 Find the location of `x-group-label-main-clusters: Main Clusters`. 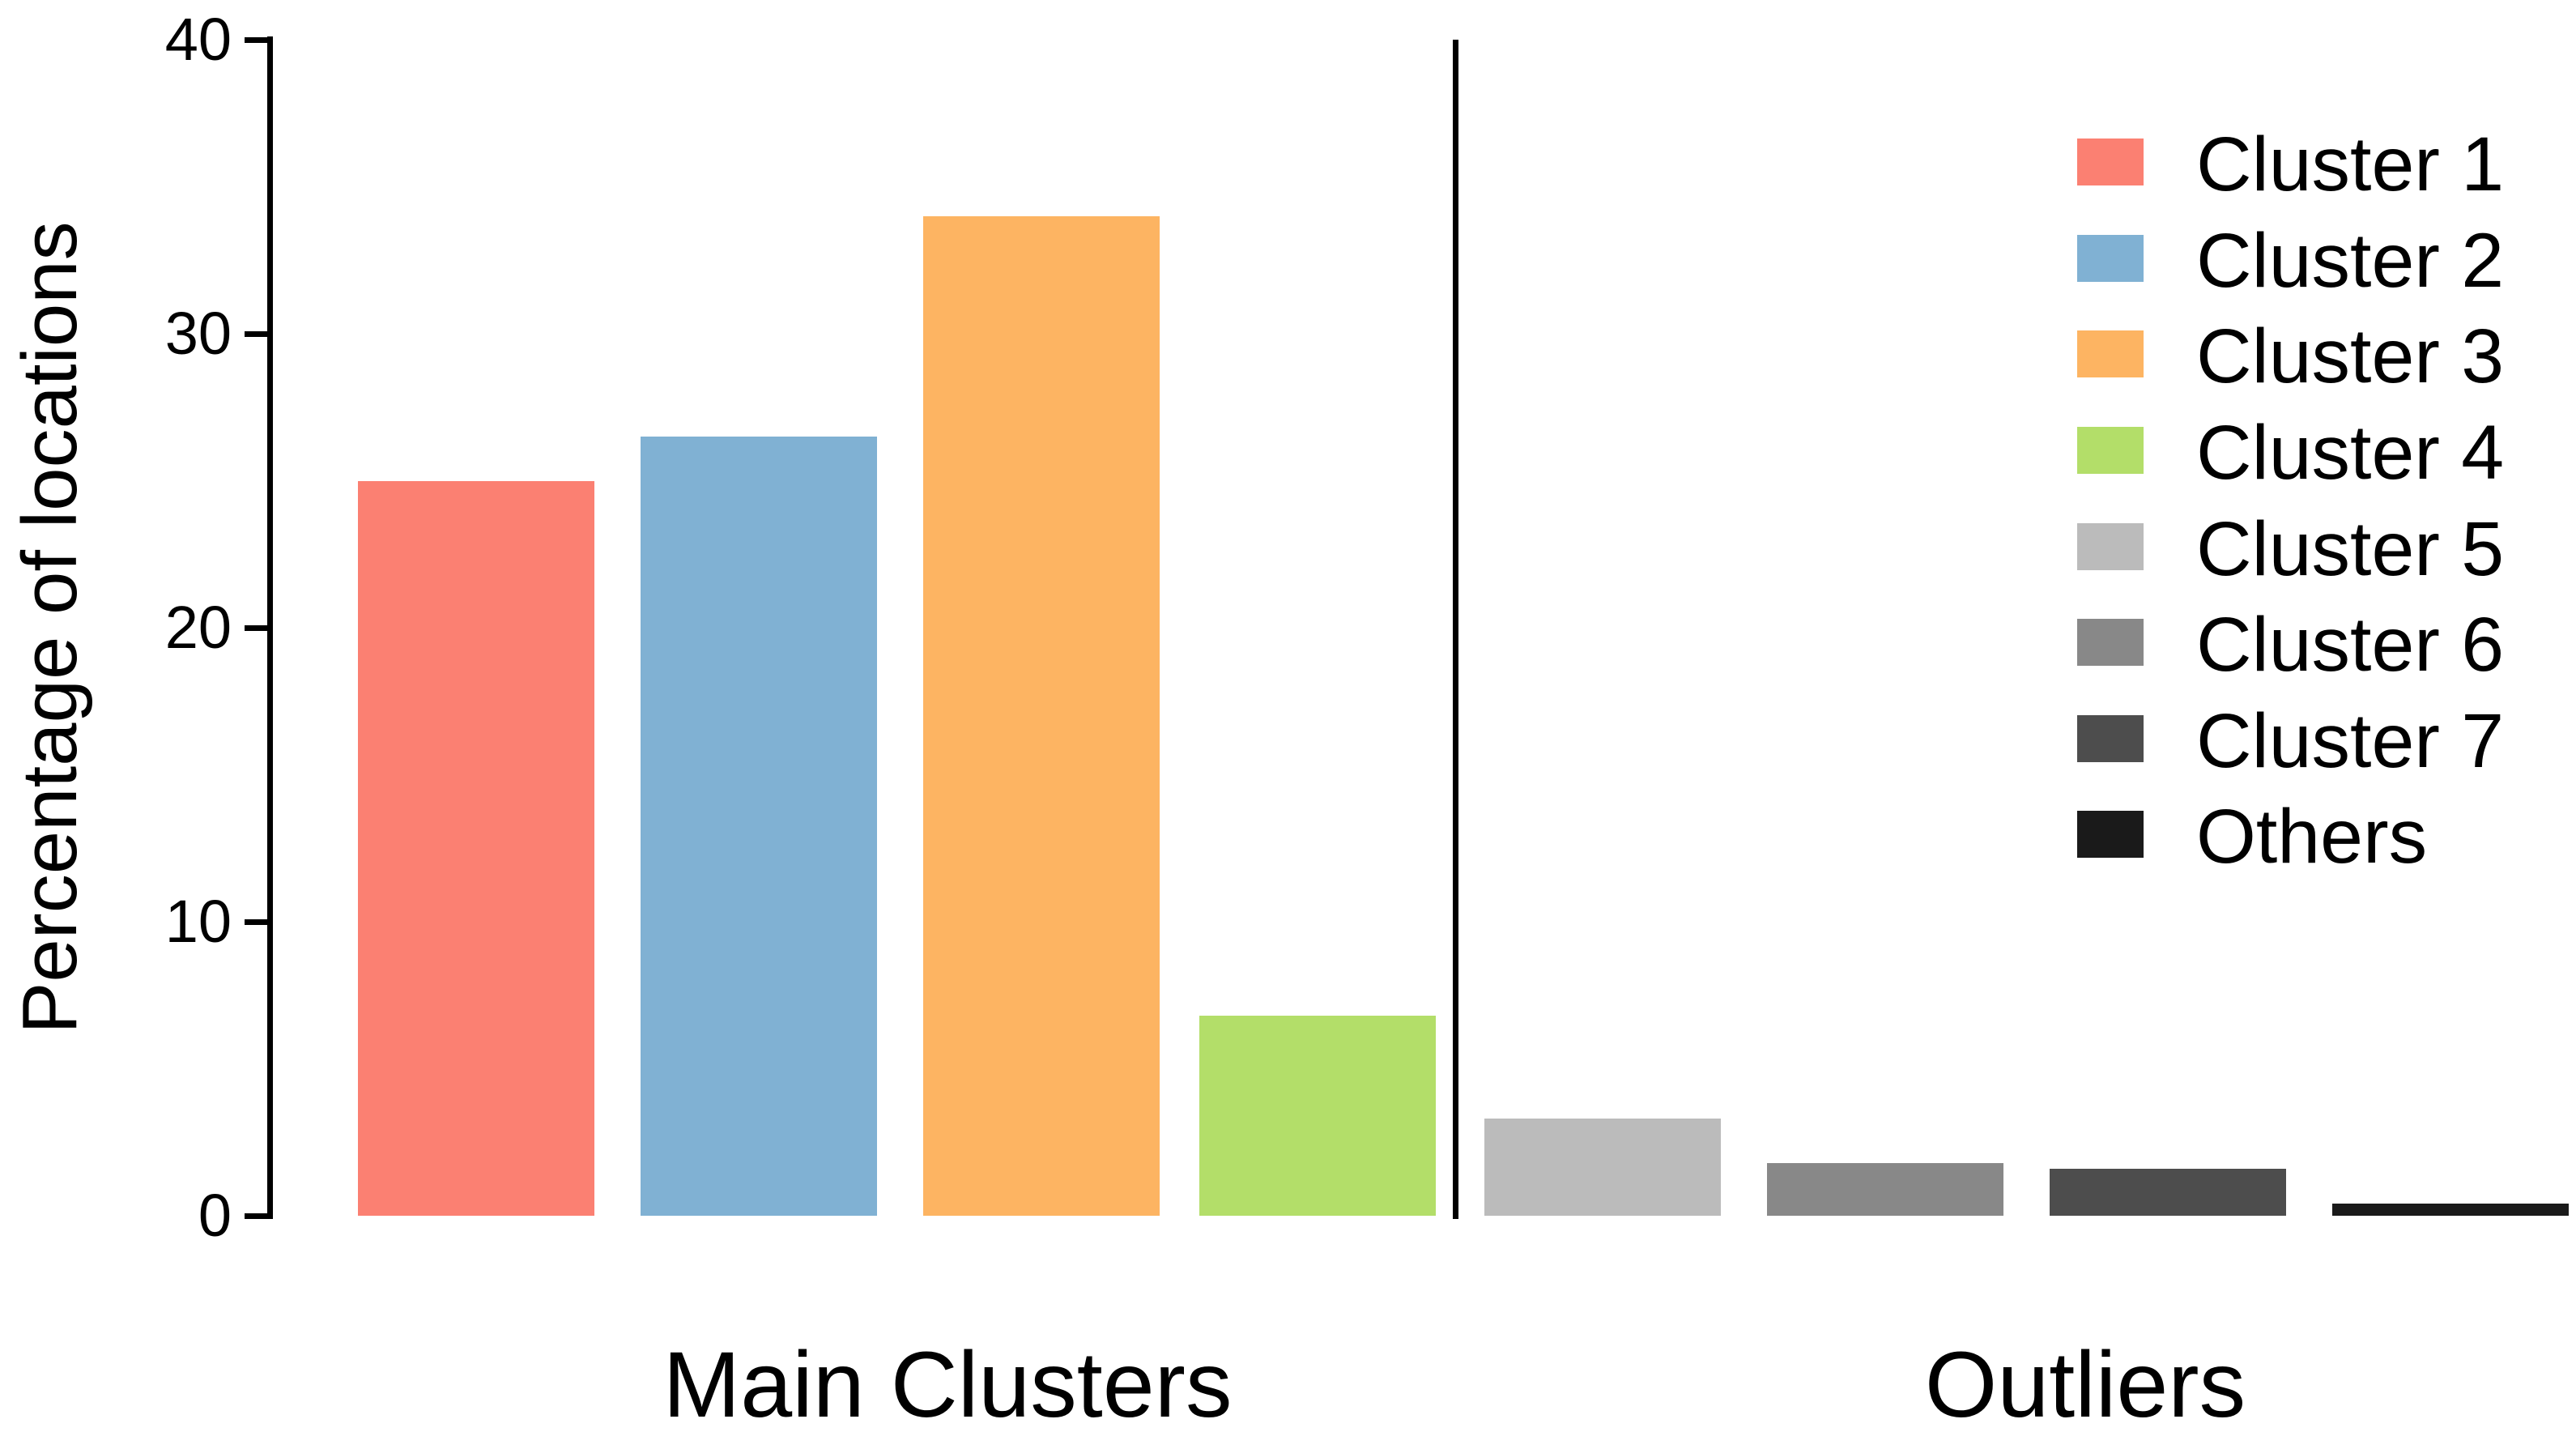

x-group-label-main-clusters: Main Clusters is located at coordinates (947, 1382).